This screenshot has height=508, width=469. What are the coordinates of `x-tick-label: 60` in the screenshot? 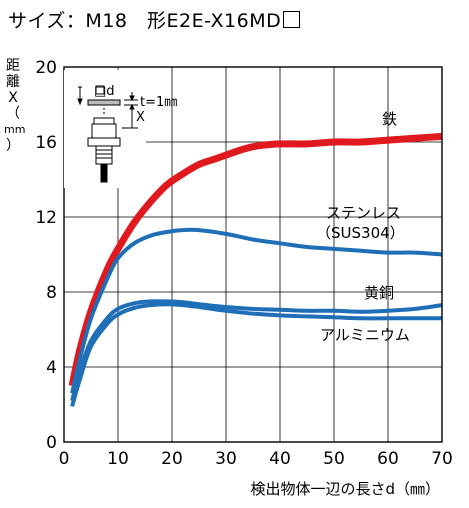 It's located at (388, 459).